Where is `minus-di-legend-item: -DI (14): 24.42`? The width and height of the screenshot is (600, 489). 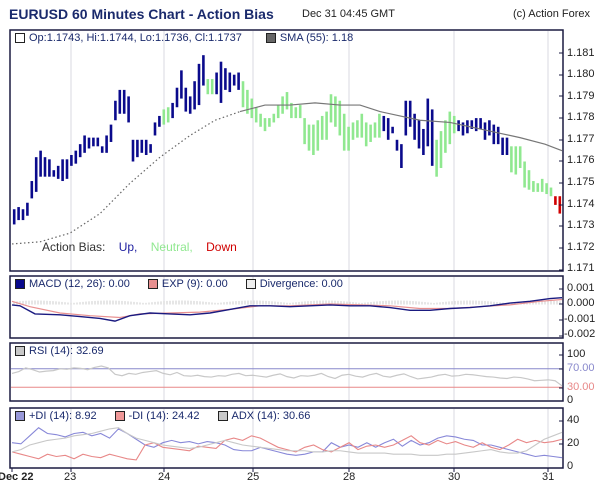 minus-di-legend-item: -DI (14): 24.42 is located at coordinates (157, 416).